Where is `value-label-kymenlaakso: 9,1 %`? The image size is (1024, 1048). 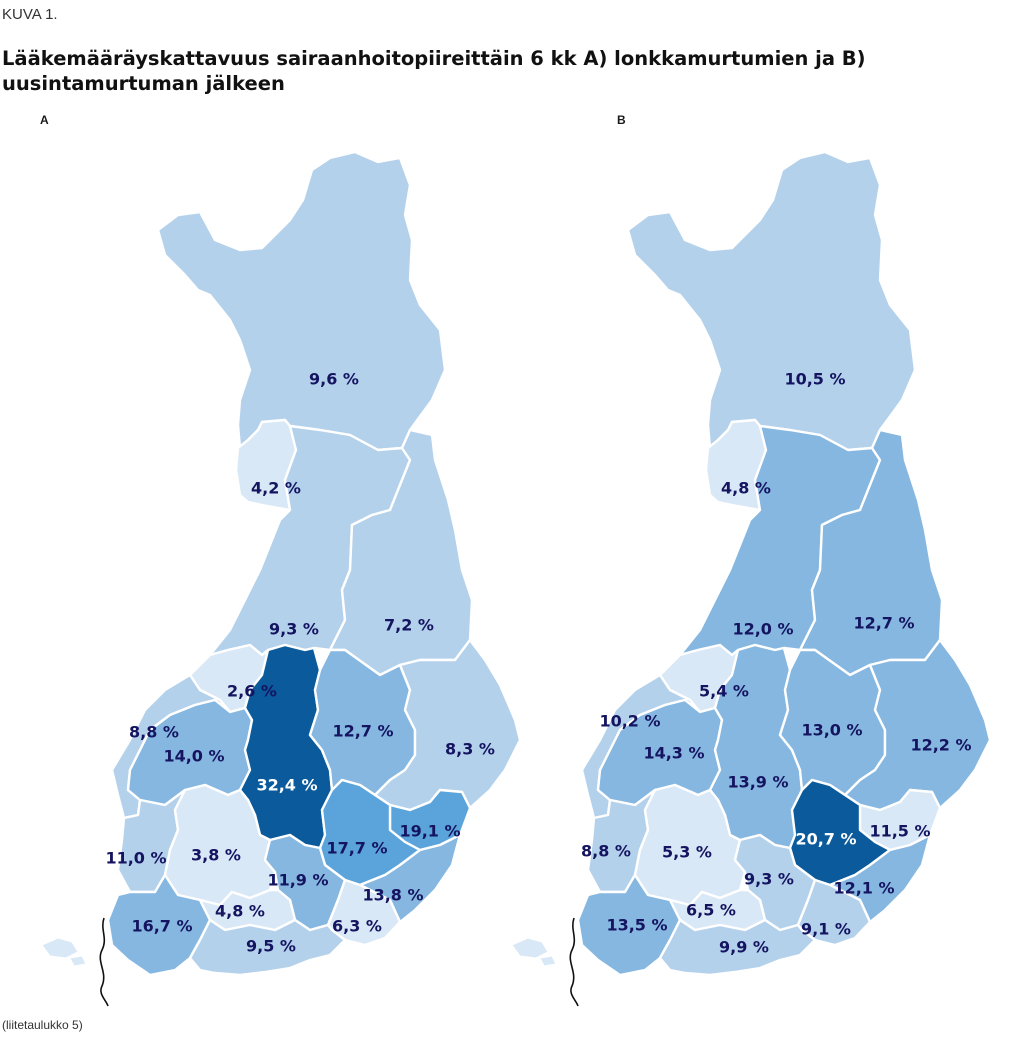
value-label-kymenlaakso: 9,1 % is located at coordinates (826, 929).